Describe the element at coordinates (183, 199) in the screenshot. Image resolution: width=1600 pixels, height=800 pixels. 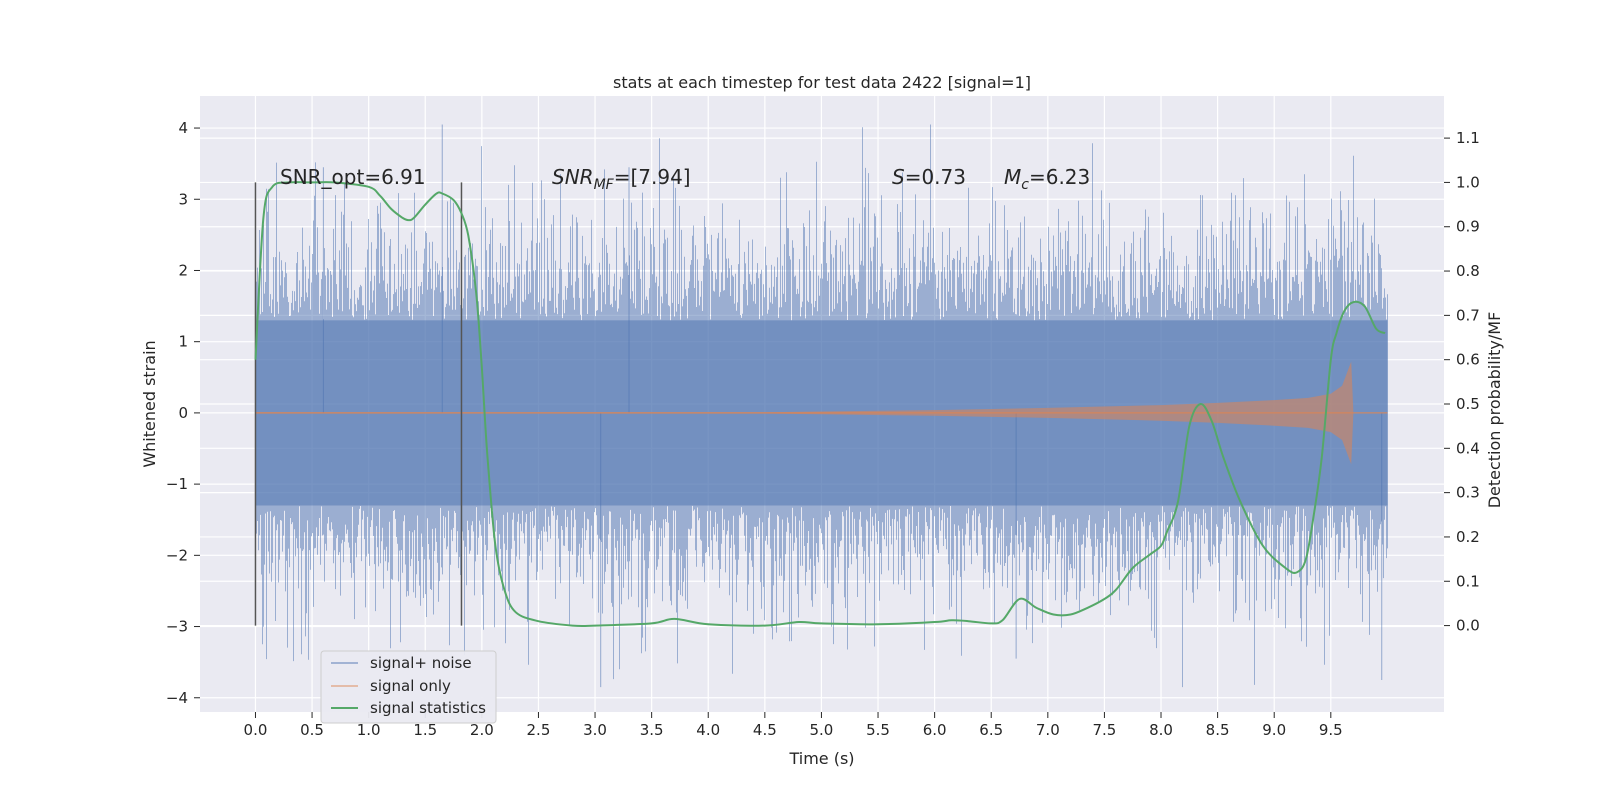
I see `y-left-tick-label: 3` at that location.